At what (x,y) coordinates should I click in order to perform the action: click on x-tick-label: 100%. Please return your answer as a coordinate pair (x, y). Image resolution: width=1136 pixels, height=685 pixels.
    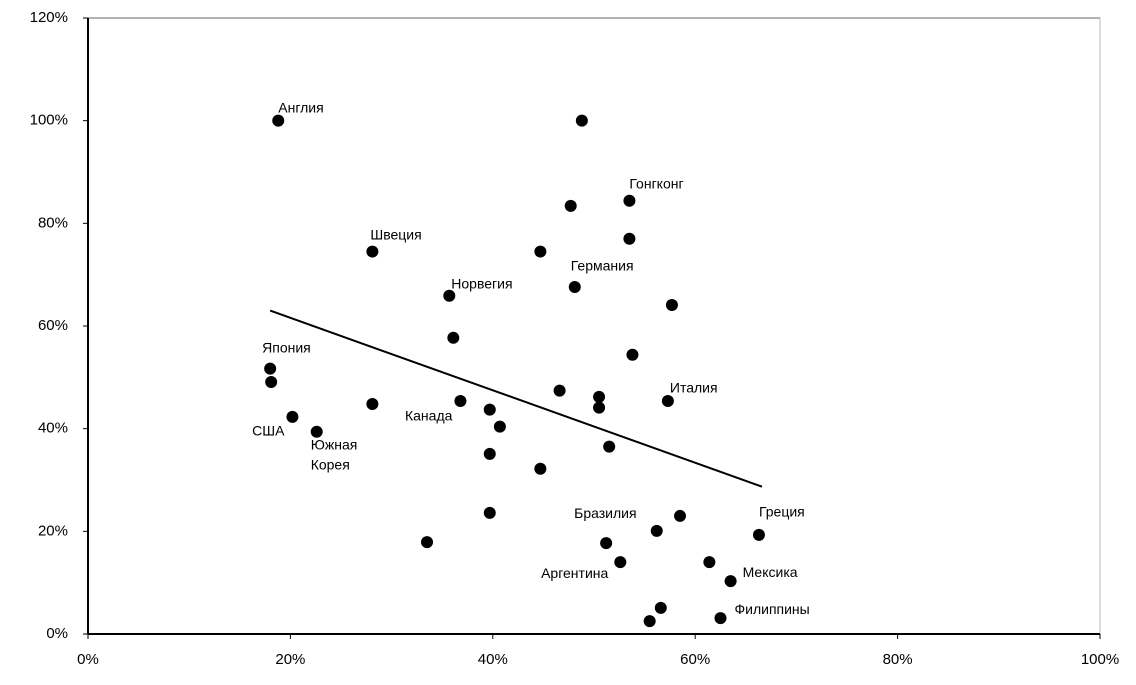
    Looking at the image, I should click on (1100, 659).